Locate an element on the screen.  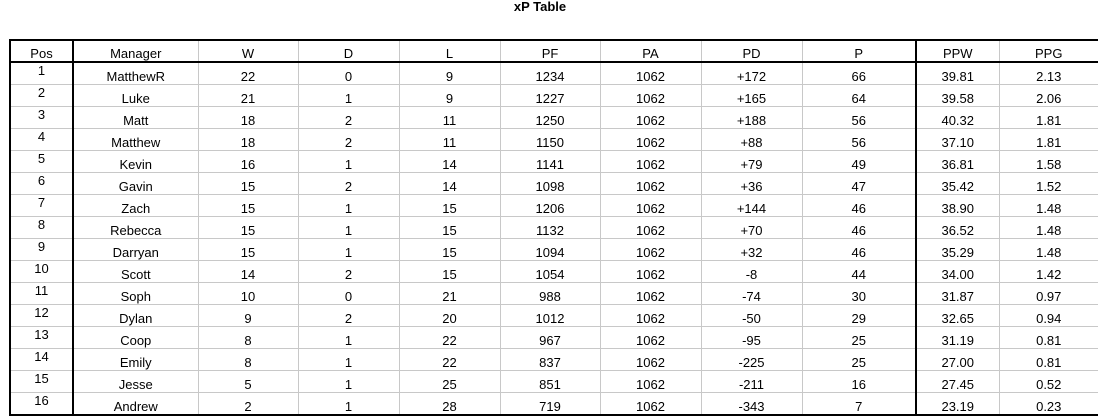
pos-cell: 15 is located at coordinates (41, 381).